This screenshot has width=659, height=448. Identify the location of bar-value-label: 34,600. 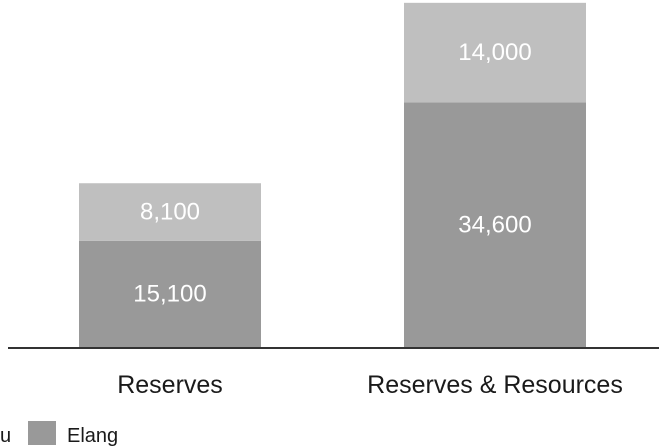
(494, 224).